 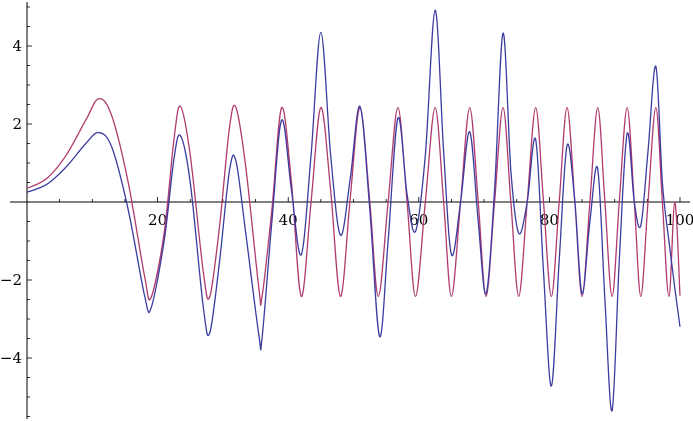 I want to click on y-tick-label: 4, so click(x=17, y=46).